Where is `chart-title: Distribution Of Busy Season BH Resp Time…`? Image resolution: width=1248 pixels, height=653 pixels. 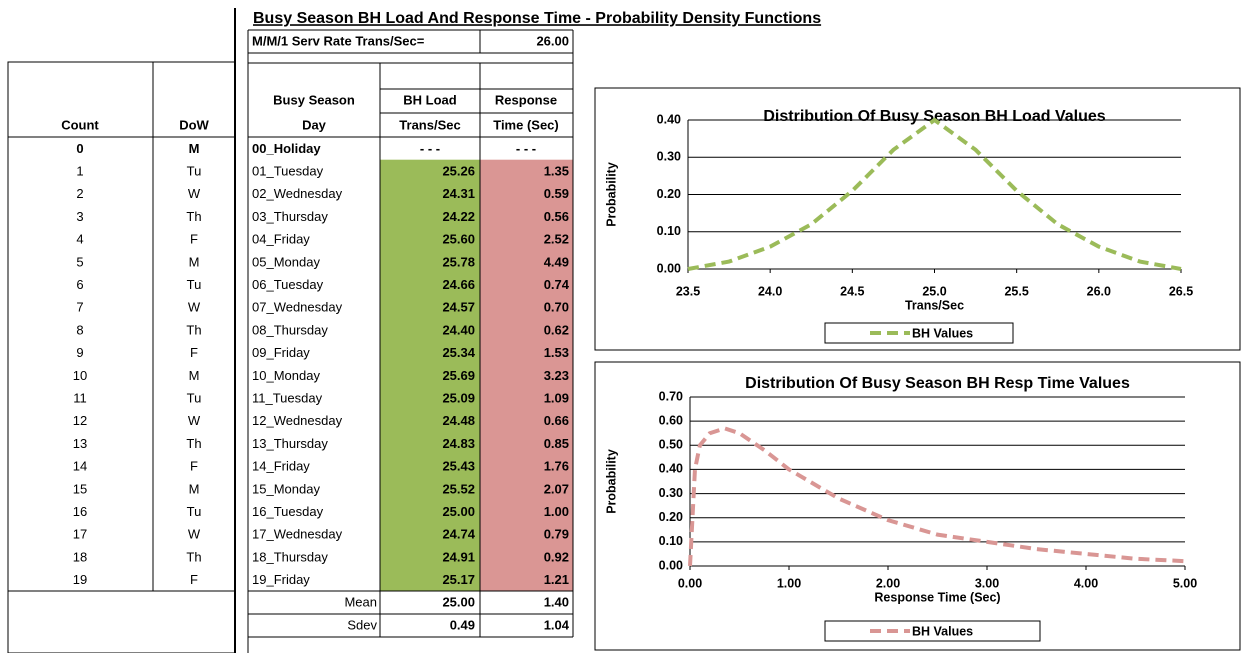
chart-title: Distribution Of Busy Season BH Resp Time… is located at coordinates (937, 383).